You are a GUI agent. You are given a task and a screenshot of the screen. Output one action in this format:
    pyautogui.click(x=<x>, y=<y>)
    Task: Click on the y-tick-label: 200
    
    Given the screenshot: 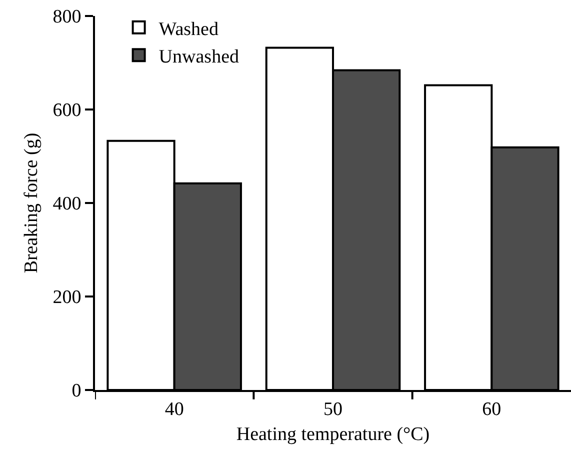 What is the action you would take?
    pyautogui.click(x=67, y=297)
    